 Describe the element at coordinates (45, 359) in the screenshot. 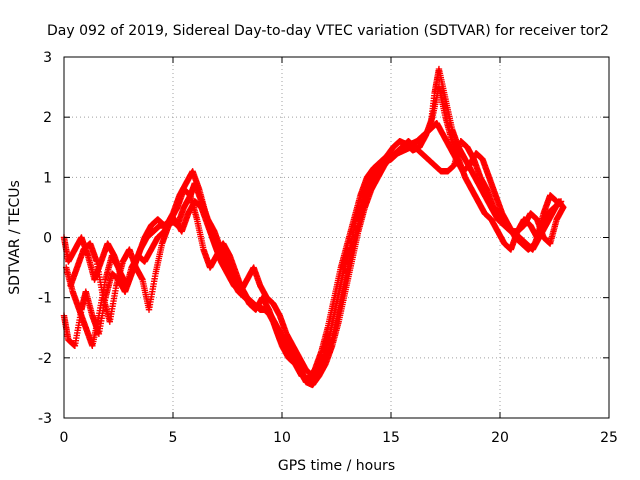

I see `y-tick-label: -2` at that location.